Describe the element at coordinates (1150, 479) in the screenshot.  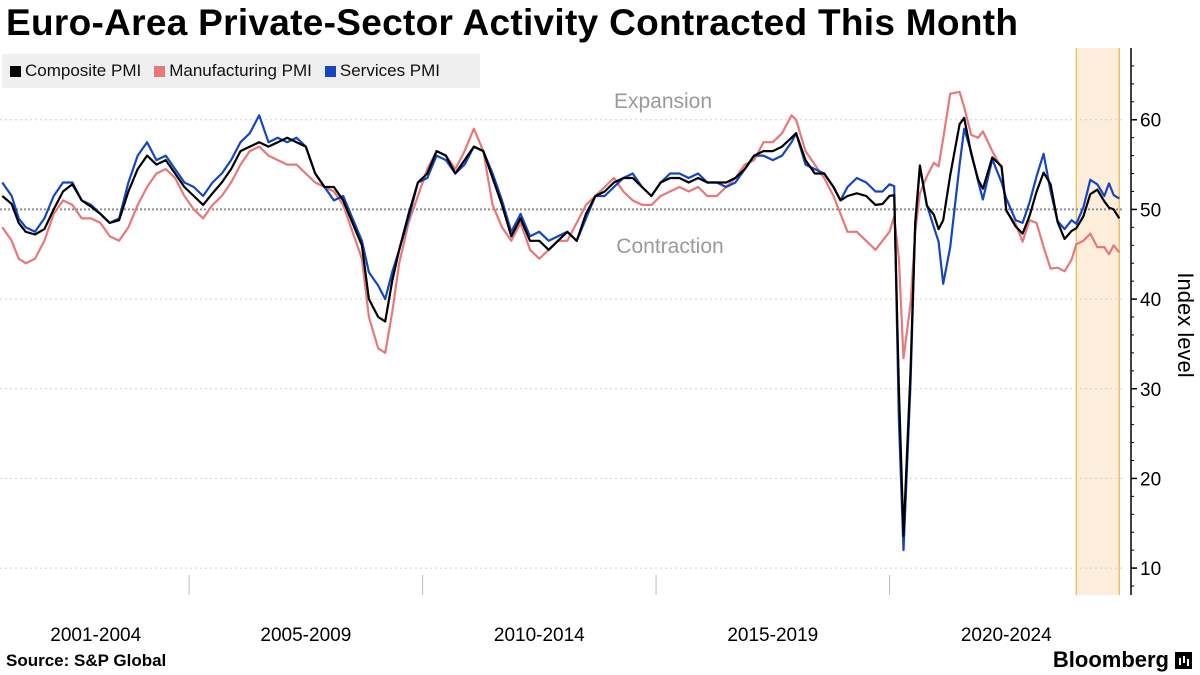
I see `y-tick-label-20: 20` at that location.